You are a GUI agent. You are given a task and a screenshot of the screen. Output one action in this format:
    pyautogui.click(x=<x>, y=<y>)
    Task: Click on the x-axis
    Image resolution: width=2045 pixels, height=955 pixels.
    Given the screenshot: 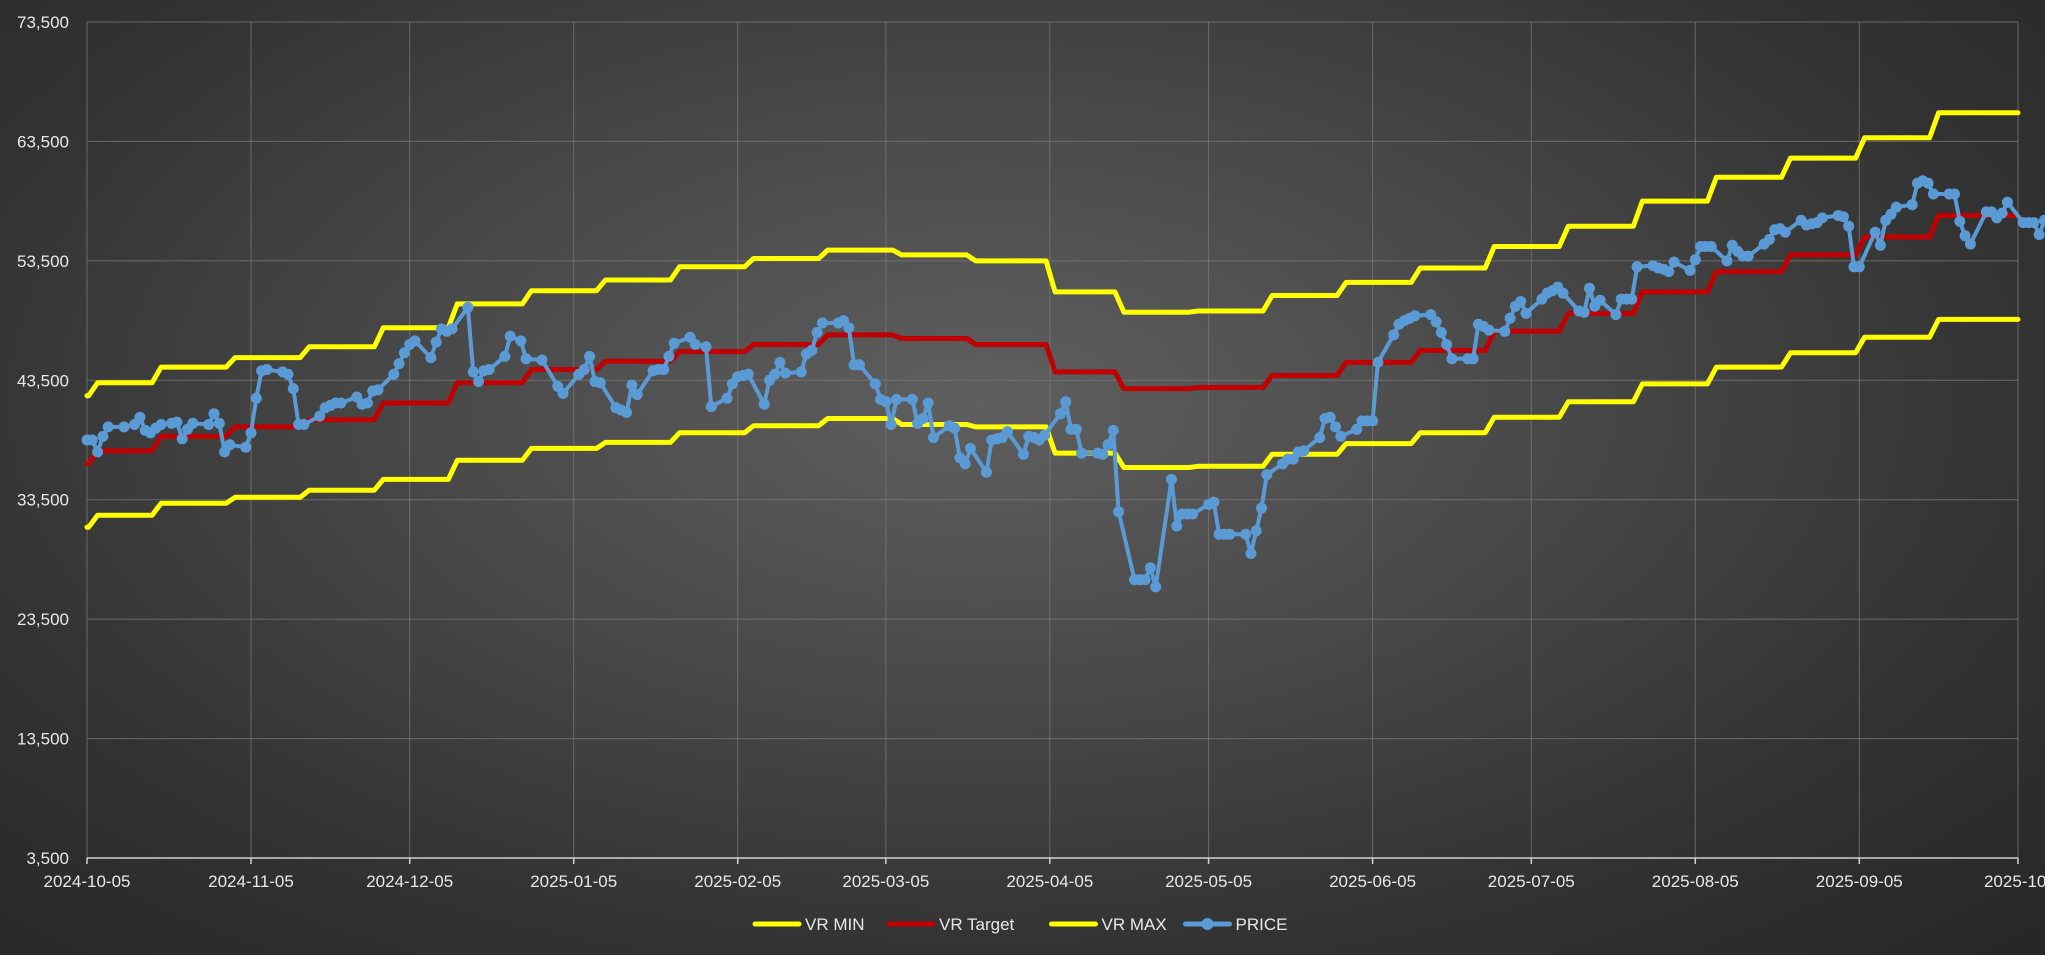 What is the action you would take?
    pyautogui.click(x=1052, y=860)
    